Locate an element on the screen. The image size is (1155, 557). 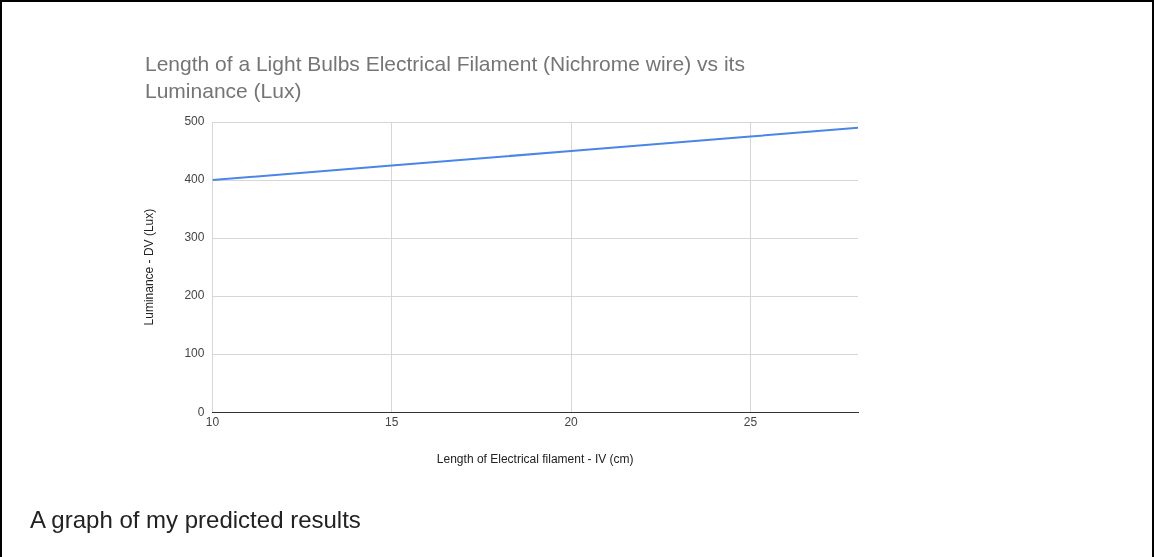
y-tick-label: 400 is located at coordinates (194, 179).